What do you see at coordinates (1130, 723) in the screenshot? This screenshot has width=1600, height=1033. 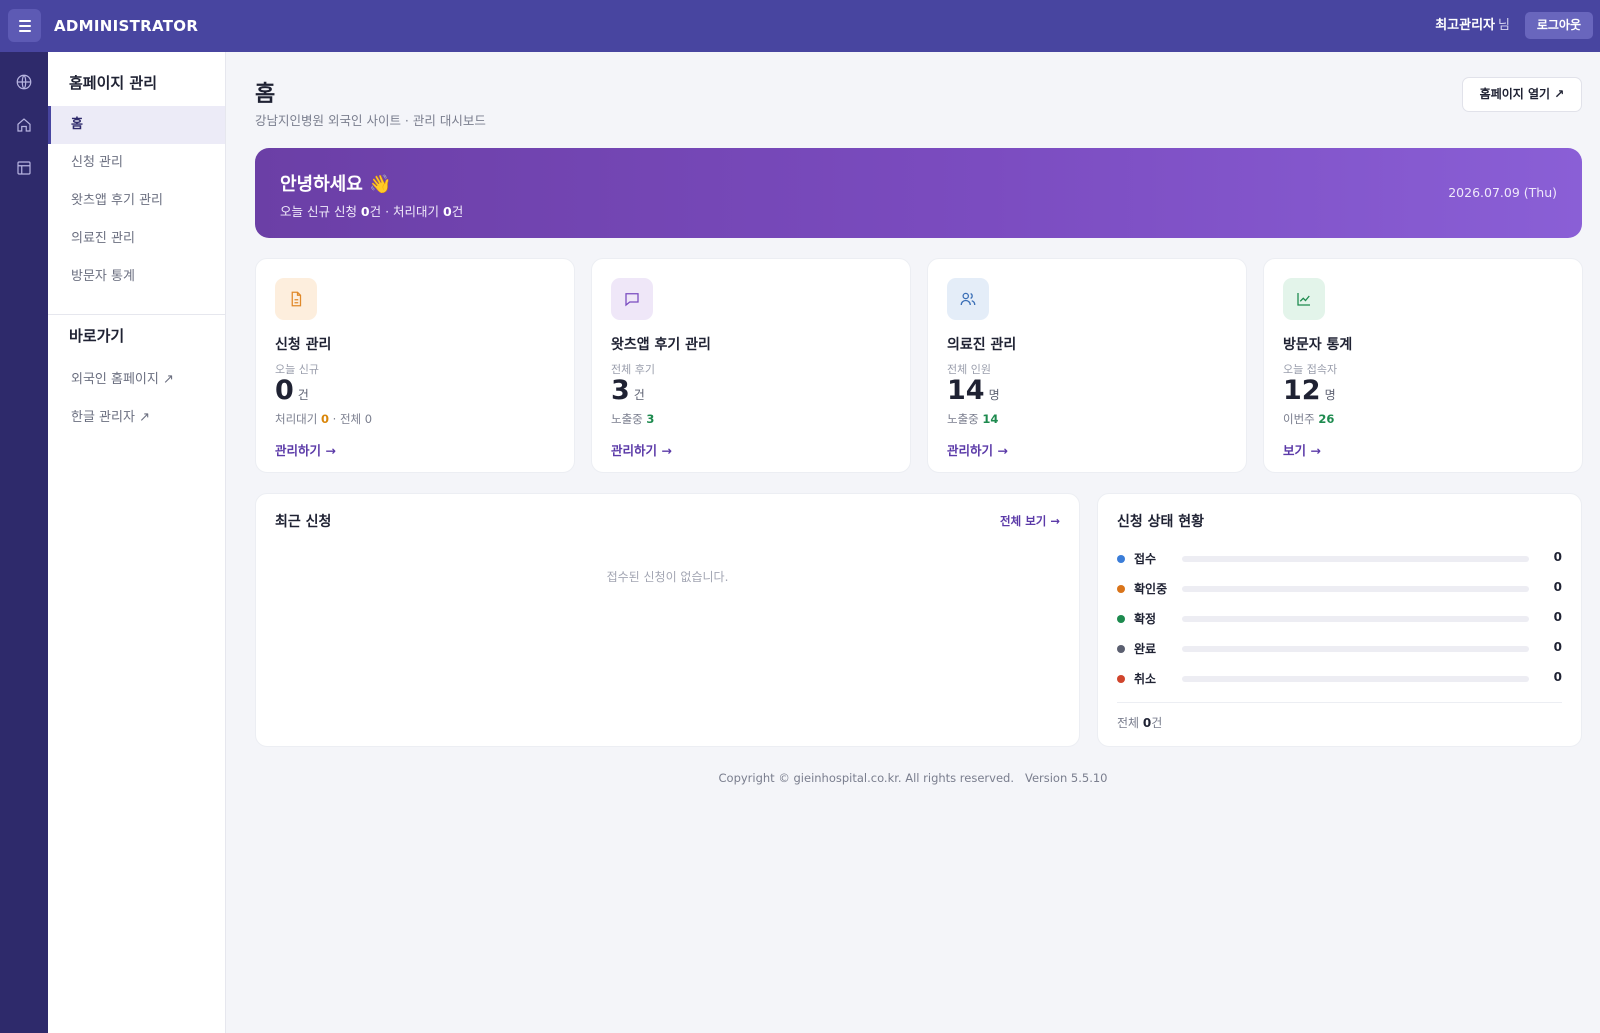 I see `status-total-prefix: 전체` at bounding box center [1130, 723].